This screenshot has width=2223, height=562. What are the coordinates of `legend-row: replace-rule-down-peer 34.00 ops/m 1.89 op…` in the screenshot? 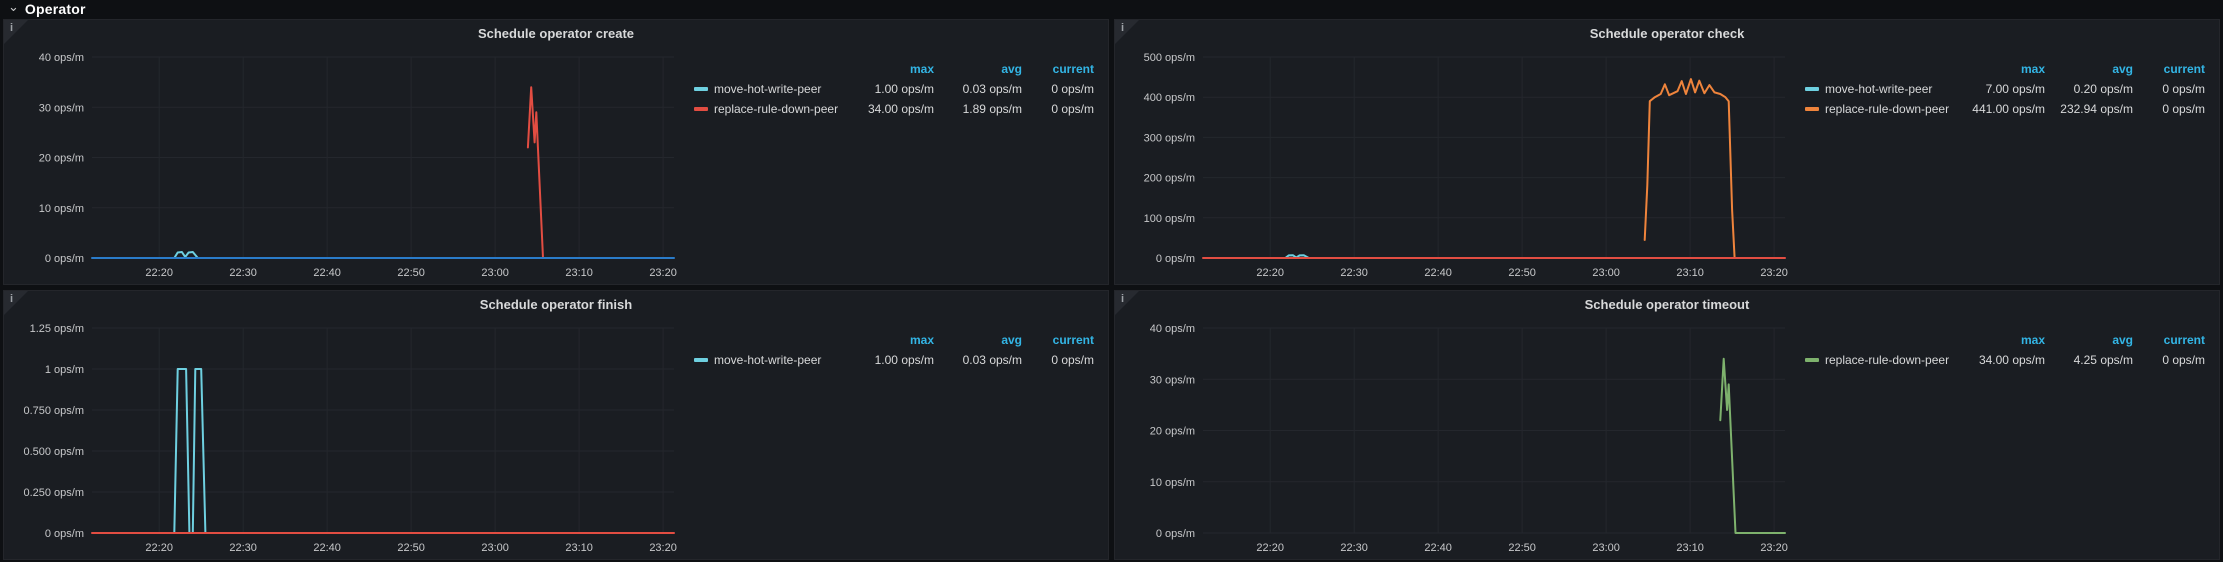 It's located at (892, 109).